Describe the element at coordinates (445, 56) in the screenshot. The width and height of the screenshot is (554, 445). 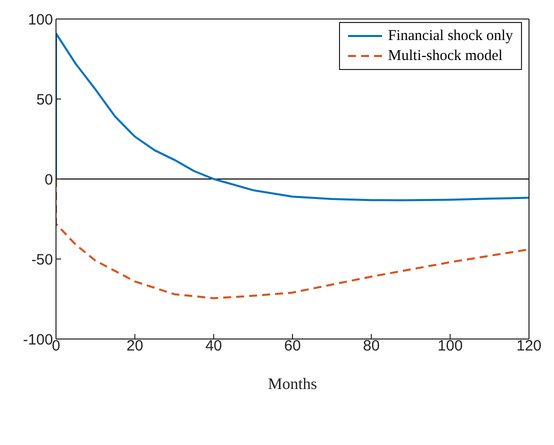
I see `legend-label: Multi-shock model` at that location.